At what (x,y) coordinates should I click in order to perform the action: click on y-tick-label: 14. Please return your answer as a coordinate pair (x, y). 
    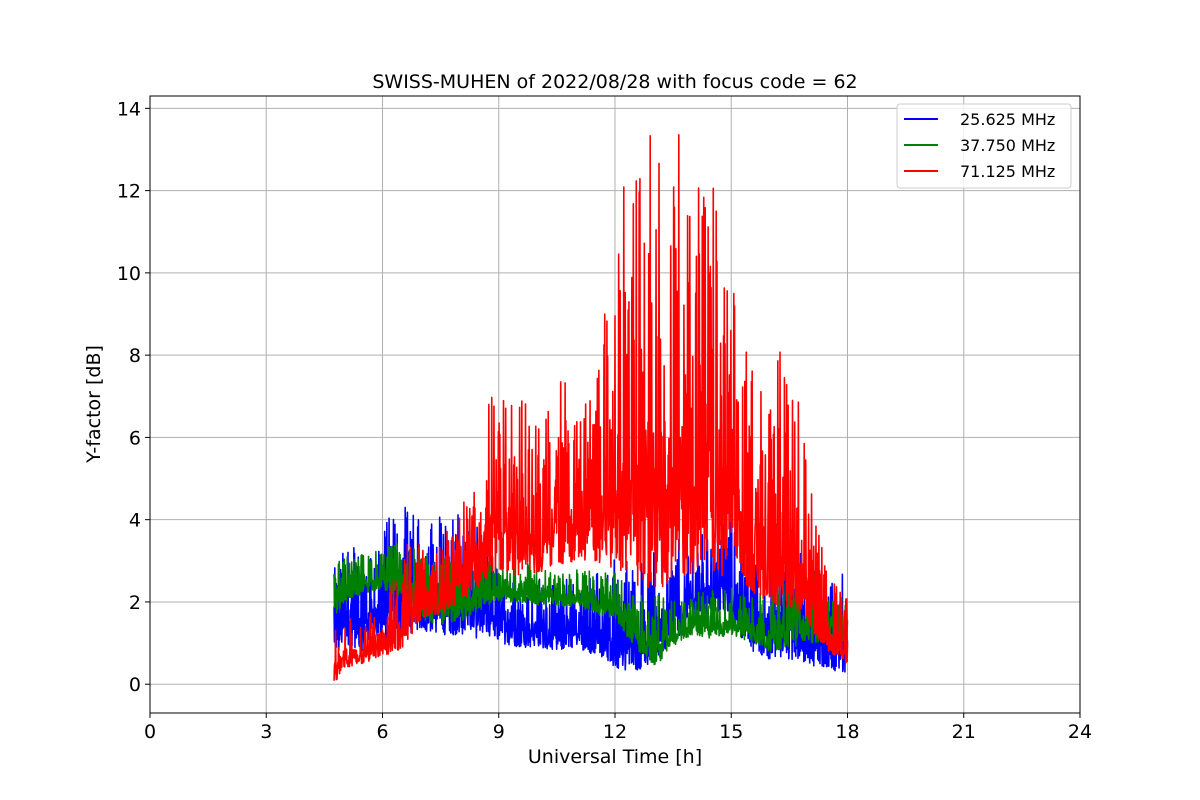
    Looking at the image, I should click on (129, 109).